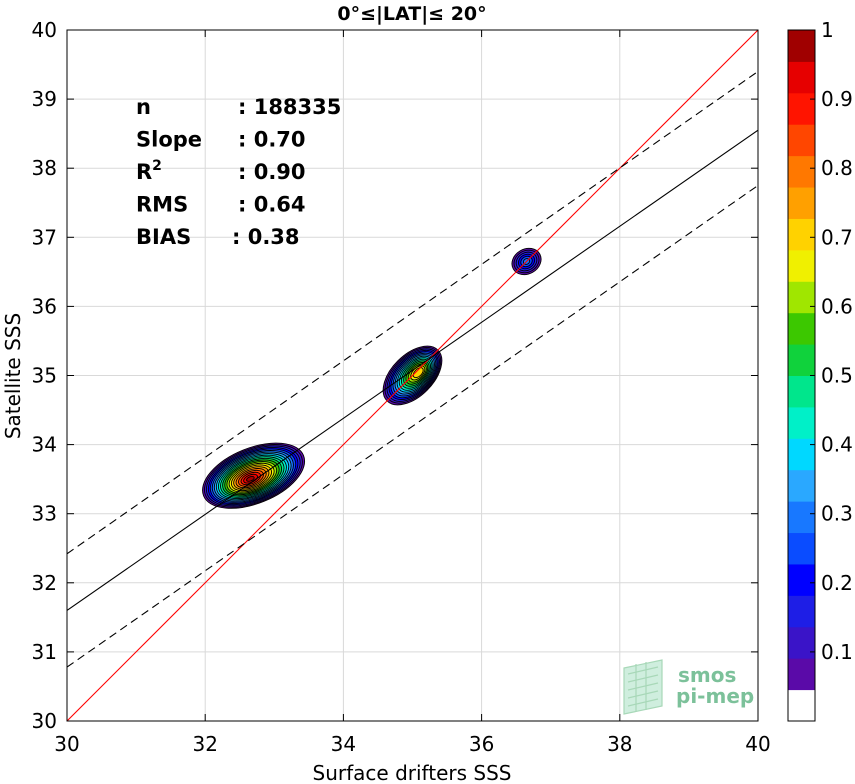  Describe the element at coordinates (757, 744) in the screenshot. I see `x-tick-label: 40` at that location.